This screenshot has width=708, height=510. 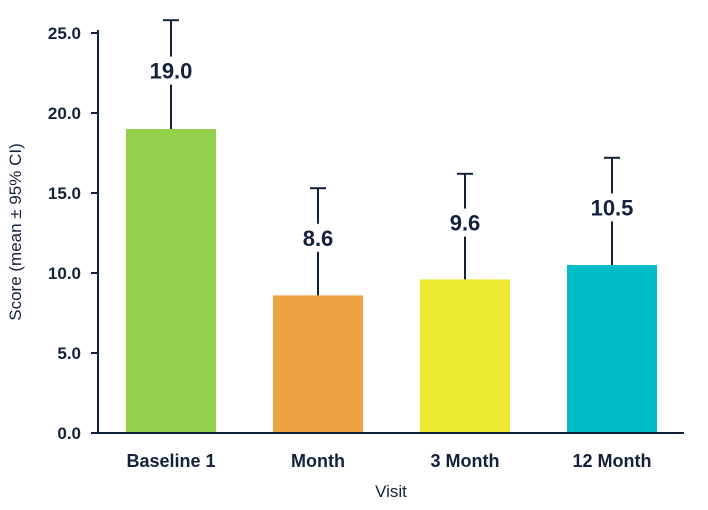 What do you see at coordinates (64, 33) in the screenshot?
I see `y-tick-label: 25.0` at bounding box center [64, 33].